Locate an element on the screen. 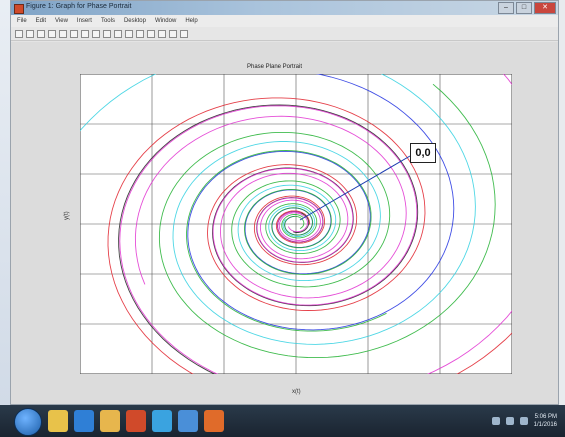  pointer-icon is located at coordinates (63, 33).